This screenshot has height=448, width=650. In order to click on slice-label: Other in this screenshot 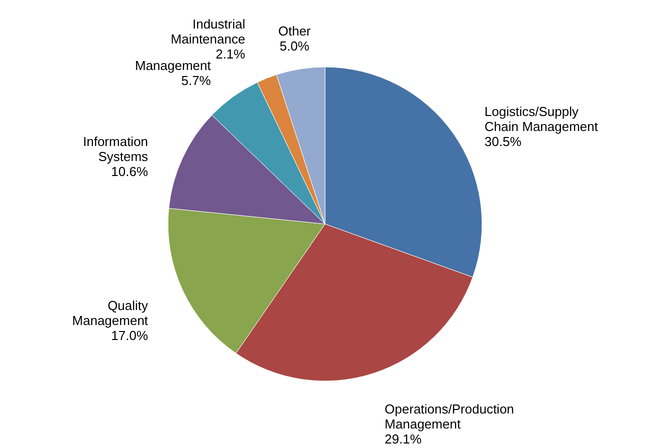, I will do `click(295, 30)`.